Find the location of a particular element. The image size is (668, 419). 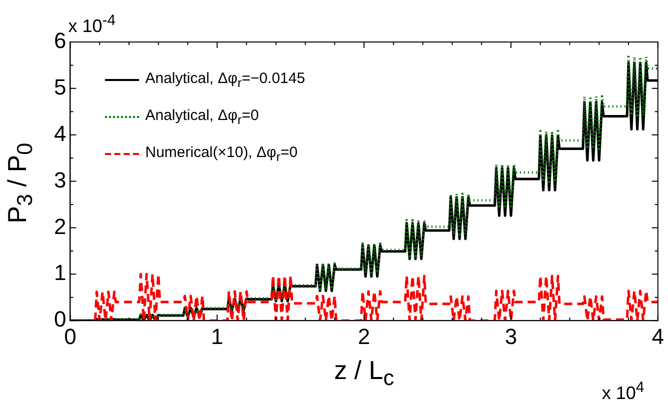

x-tick-label: 3 is located at coordinates (511, 336).